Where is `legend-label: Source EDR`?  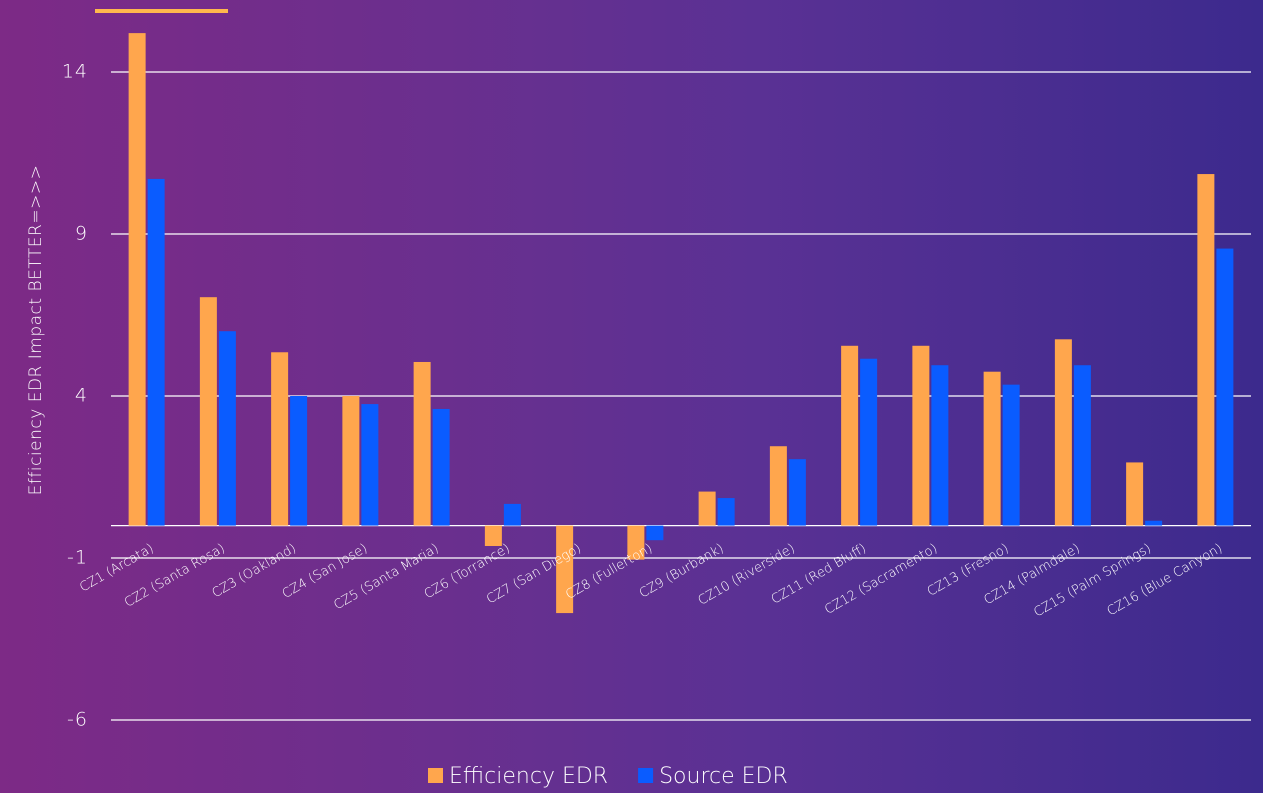 legend-label: Source EDR is located at coordinates (723, 776).